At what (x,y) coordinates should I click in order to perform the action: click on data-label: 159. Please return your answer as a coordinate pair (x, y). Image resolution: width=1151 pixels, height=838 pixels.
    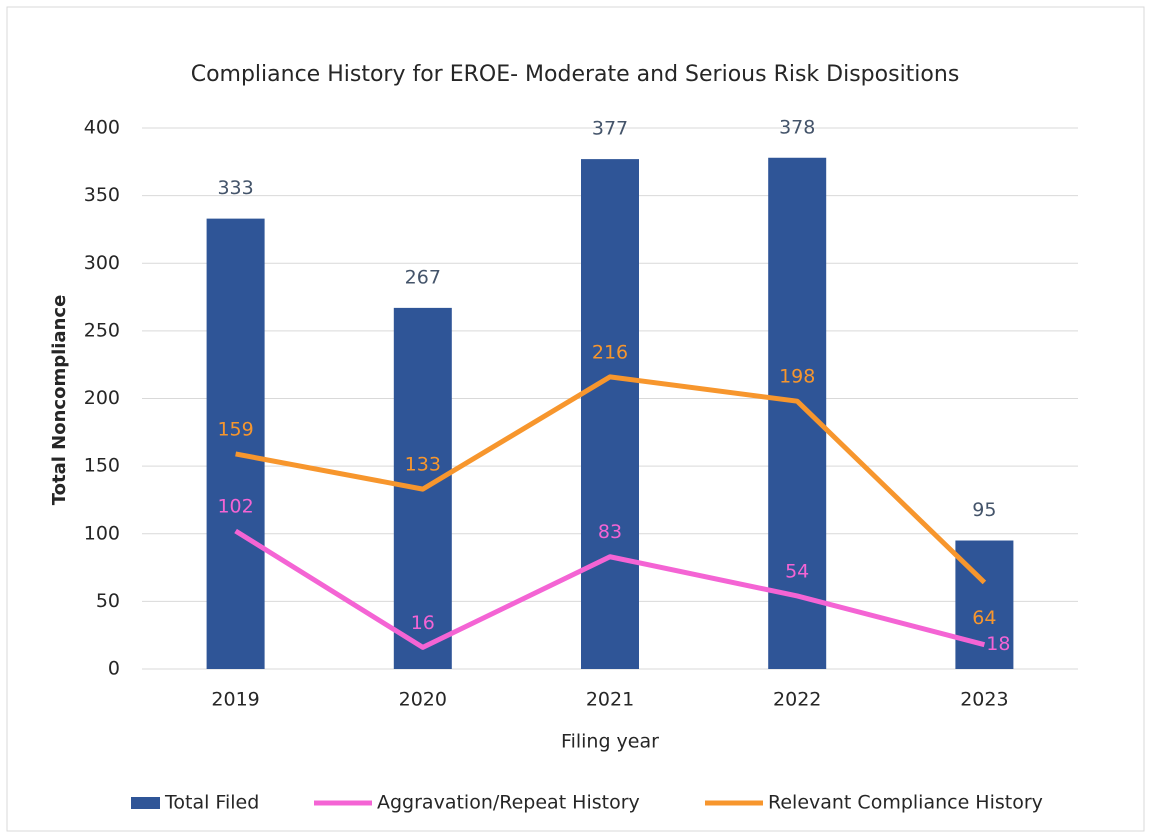
    Looking at the image, I should click on (235, 429).